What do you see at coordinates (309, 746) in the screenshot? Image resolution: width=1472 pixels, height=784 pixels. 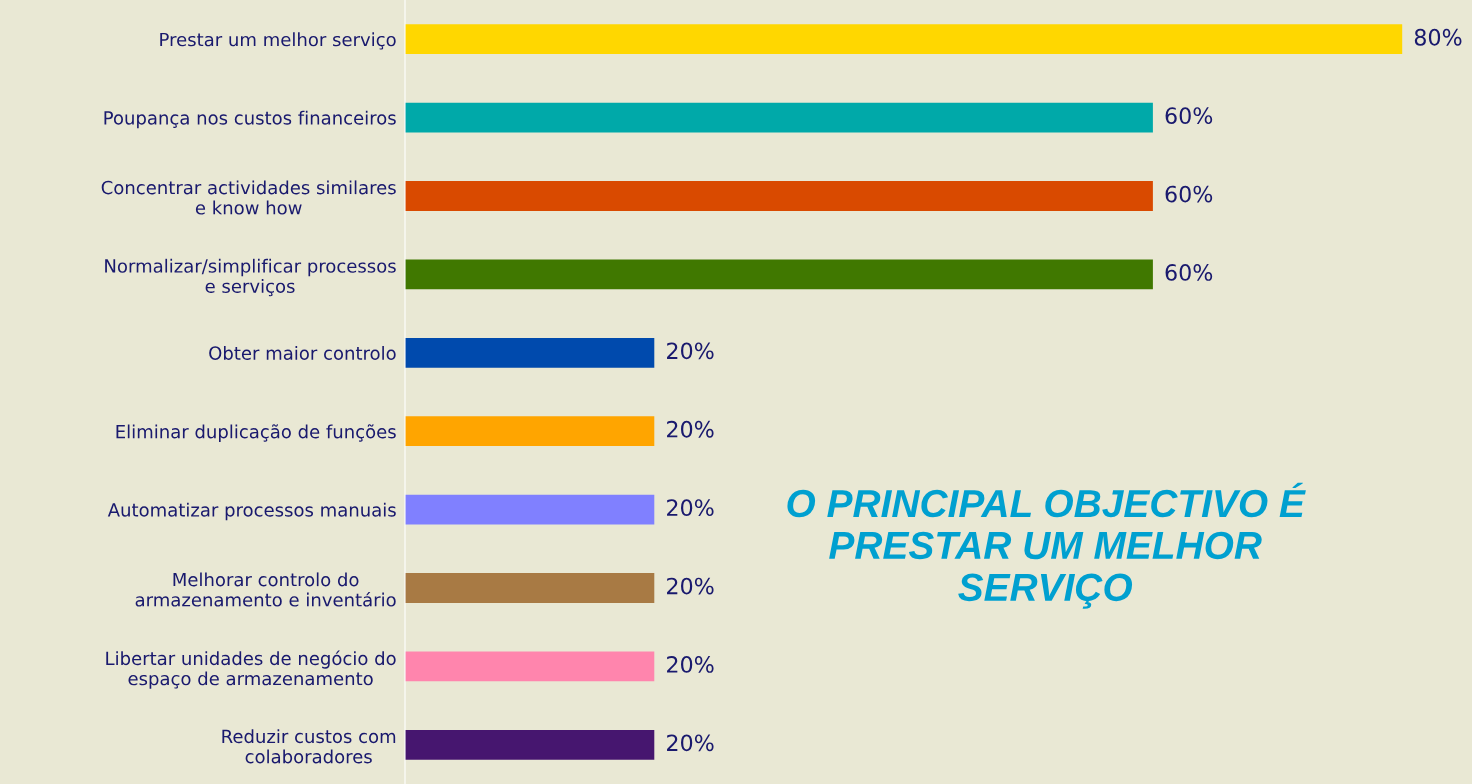 I see `y-tick-label: Reduzir custos com colaboradores` at bounding box center [309, 746].